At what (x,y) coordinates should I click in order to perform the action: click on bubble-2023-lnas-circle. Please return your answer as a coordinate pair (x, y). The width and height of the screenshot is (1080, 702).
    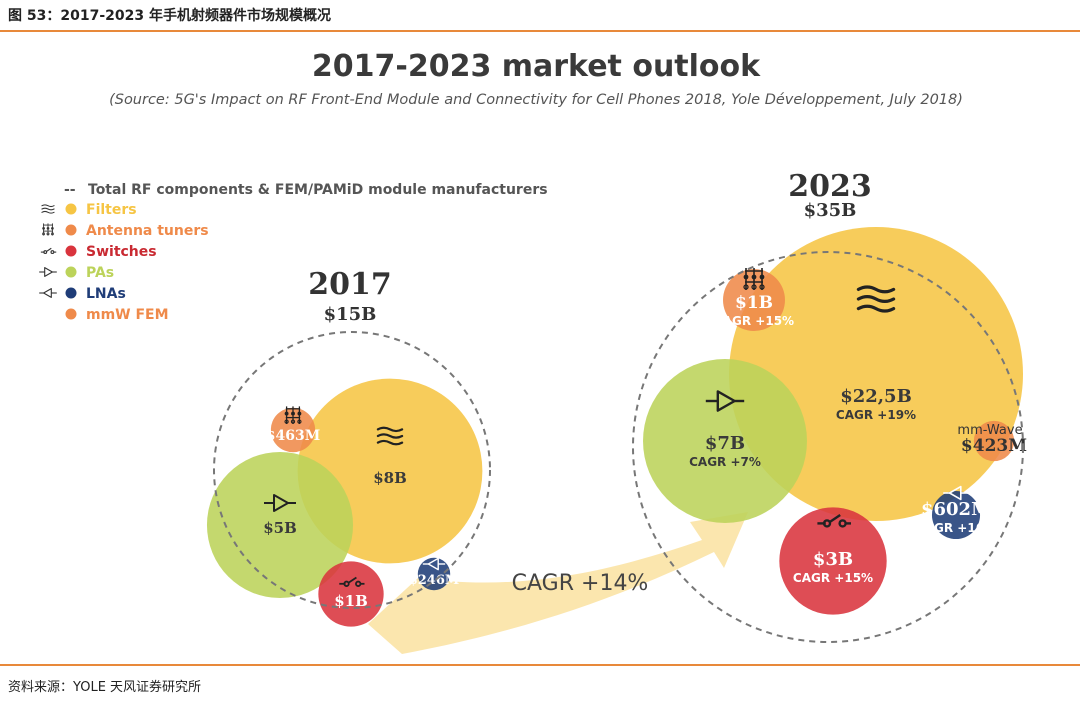
    Looking at the image, I should click on (956, 515).